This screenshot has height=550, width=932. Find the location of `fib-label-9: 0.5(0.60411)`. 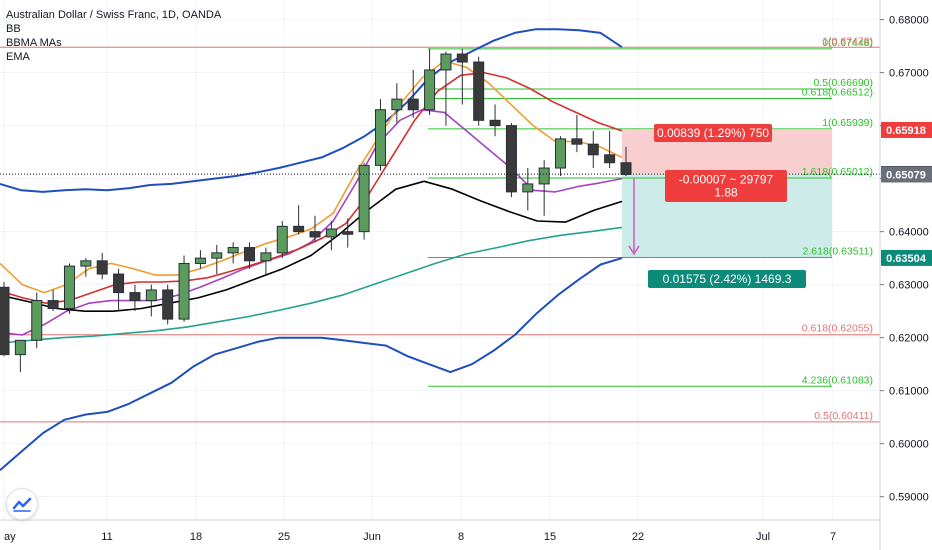

fib-label-9: 0.5(0.60411) is located at coordinates (843, 416).